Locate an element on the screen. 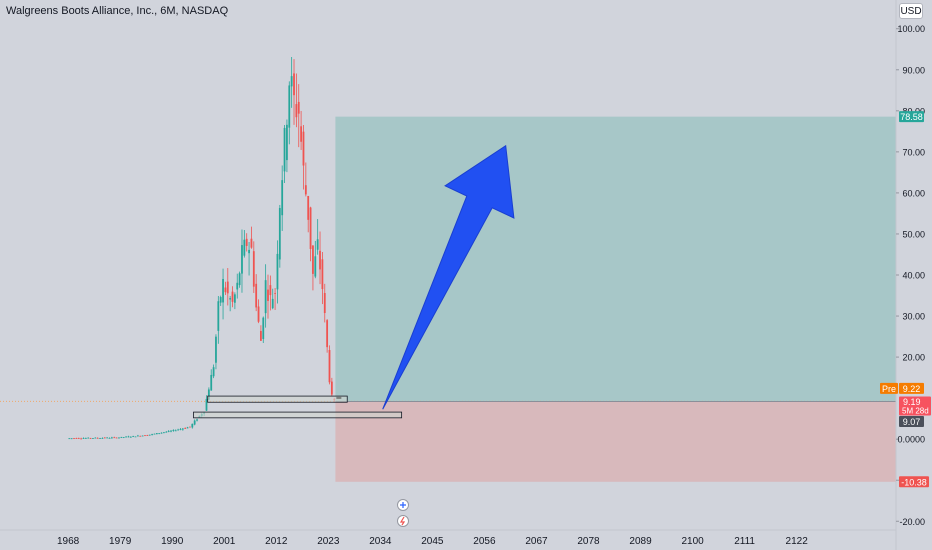 Image resolution: width=932 pixels, height=550 pixels. currency-button: USD is located at coordinates (911, 11).